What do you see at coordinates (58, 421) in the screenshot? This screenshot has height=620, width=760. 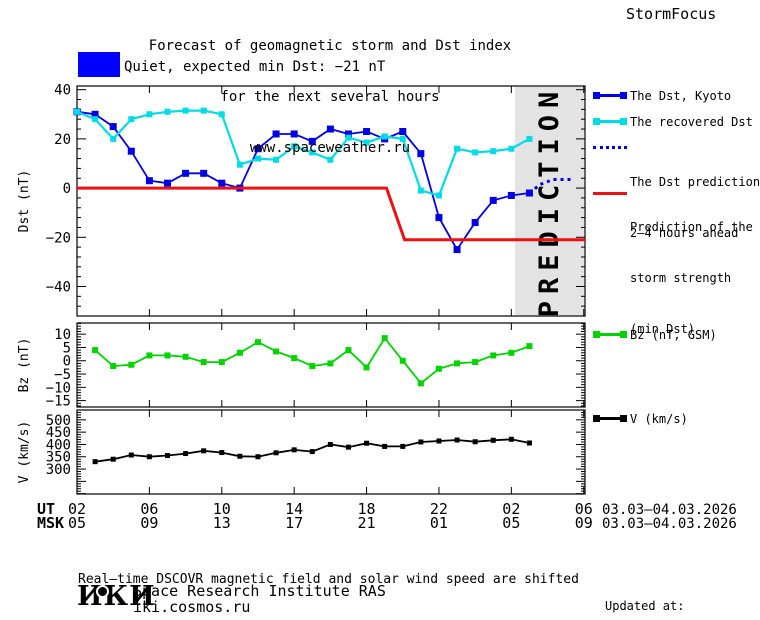 I see `v-ytick-label: 500` at bounding box center [58, 421].